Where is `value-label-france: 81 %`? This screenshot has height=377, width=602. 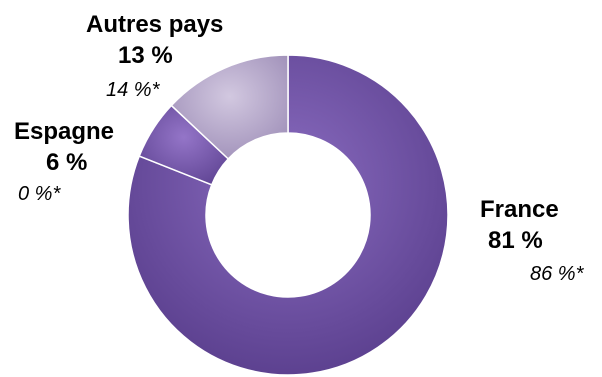
value-label-france: 81 % is located at coordinates (515, 240).